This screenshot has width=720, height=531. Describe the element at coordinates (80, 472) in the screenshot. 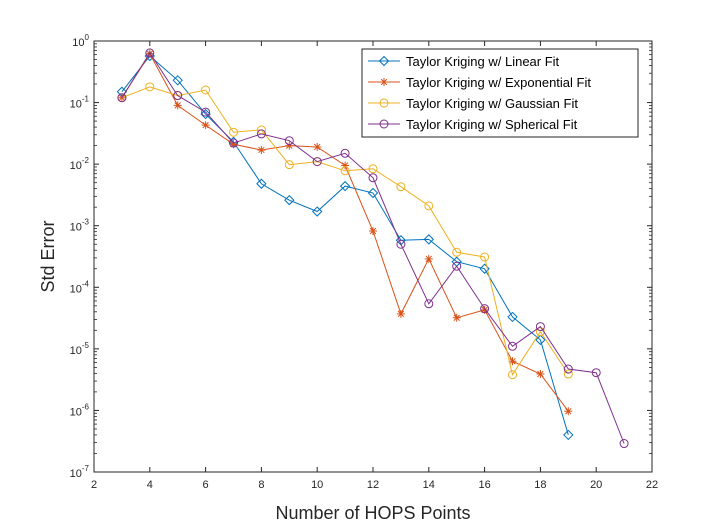

I see `y-tick-label: 10⁻⁷` at that location.